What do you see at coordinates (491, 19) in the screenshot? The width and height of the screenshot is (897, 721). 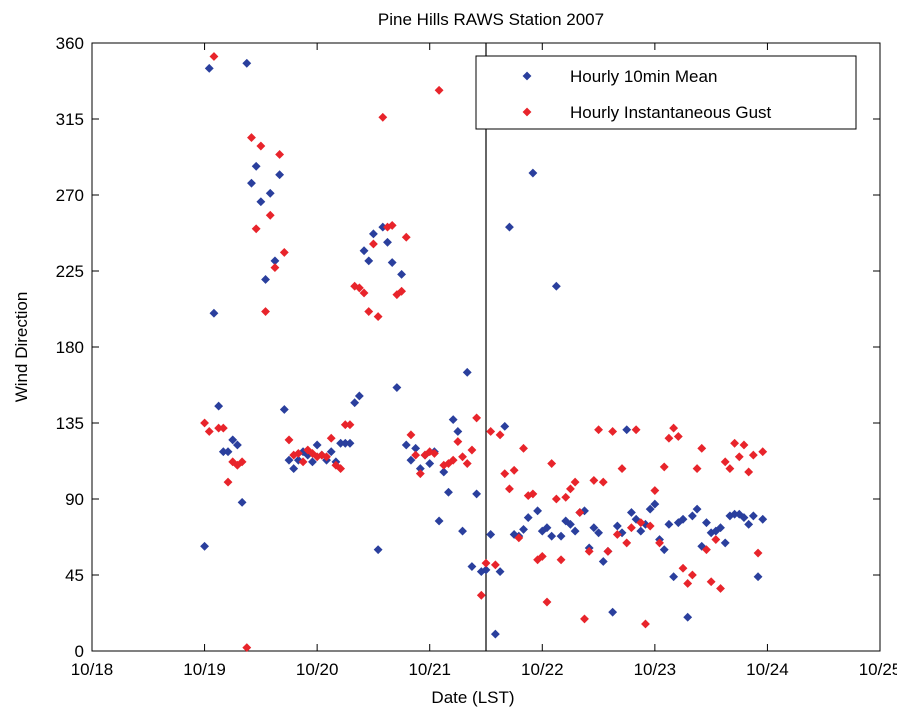 I see `chart-title: Pine Hills RAWS Station 2007` at bounding box center [491, 19].